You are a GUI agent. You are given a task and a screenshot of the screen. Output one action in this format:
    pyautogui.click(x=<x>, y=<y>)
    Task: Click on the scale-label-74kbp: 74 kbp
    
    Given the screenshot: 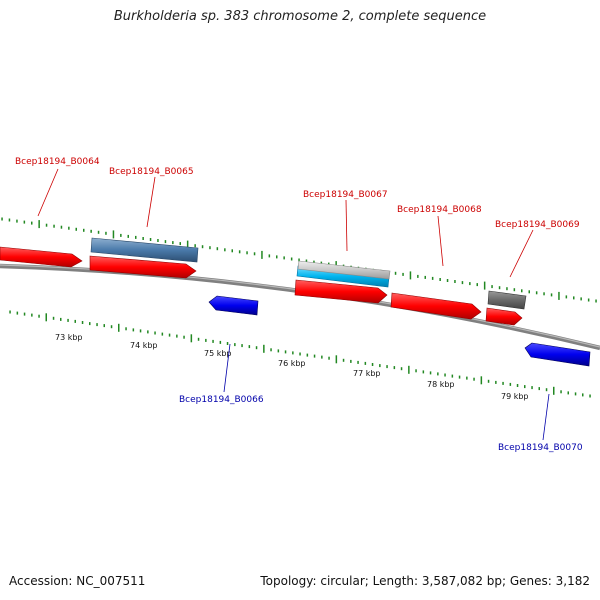 What is the action you would take?
    pyautogui.click(x=144, y=345)
    